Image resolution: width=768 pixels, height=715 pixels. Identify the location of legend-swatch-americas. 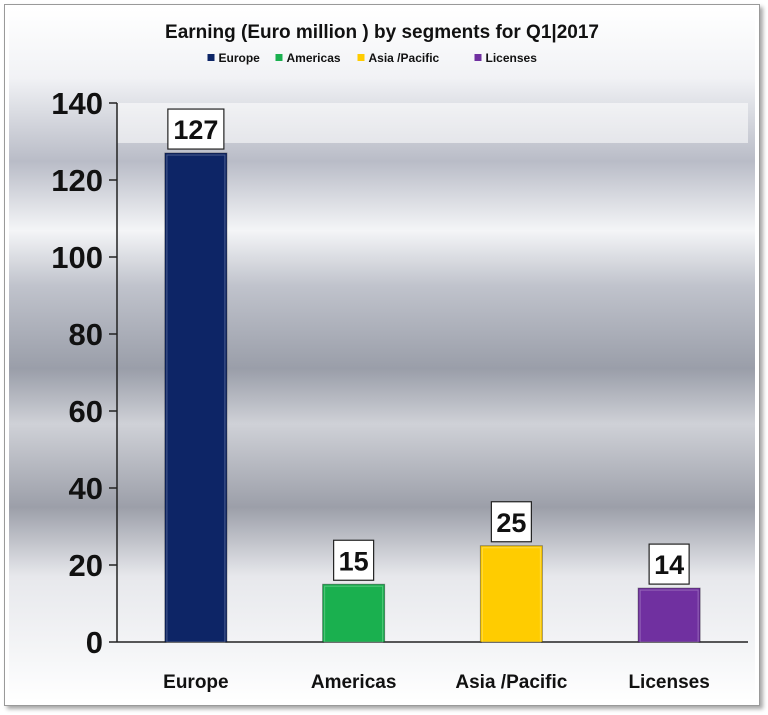
(279, 57).